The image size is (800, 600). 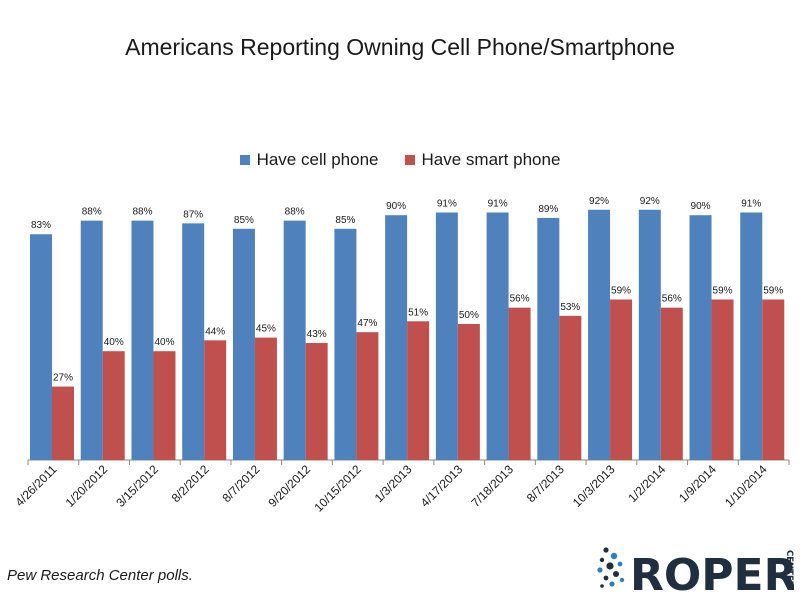 What do you see at coordinates (266, 329) in the screenshot?
I see `data-label-smart-phone: 45%` at bounding box center [266, 329].